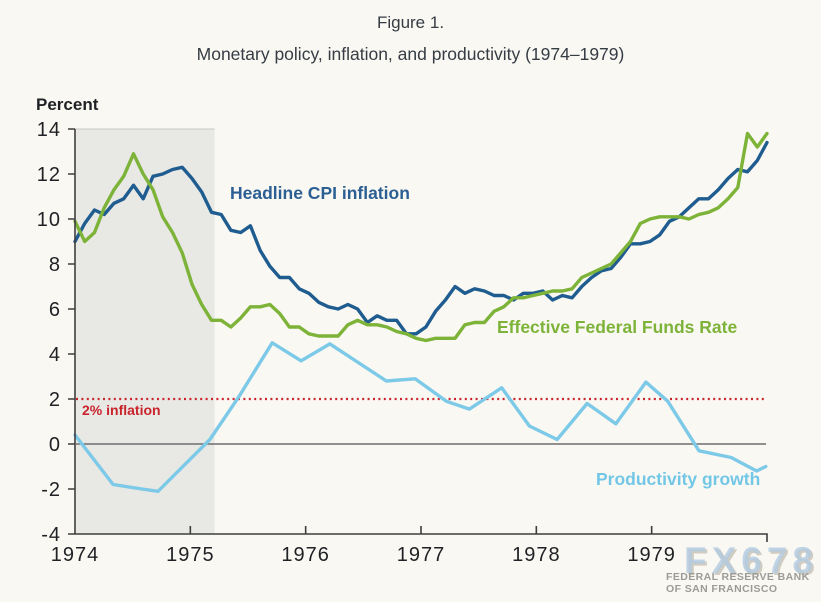 The width and height of the screenshot is (821, 602). Describe the element at coordinates (678, 479) in the screenshot. I see `productivity-series-label: Productivity growth` at that location.